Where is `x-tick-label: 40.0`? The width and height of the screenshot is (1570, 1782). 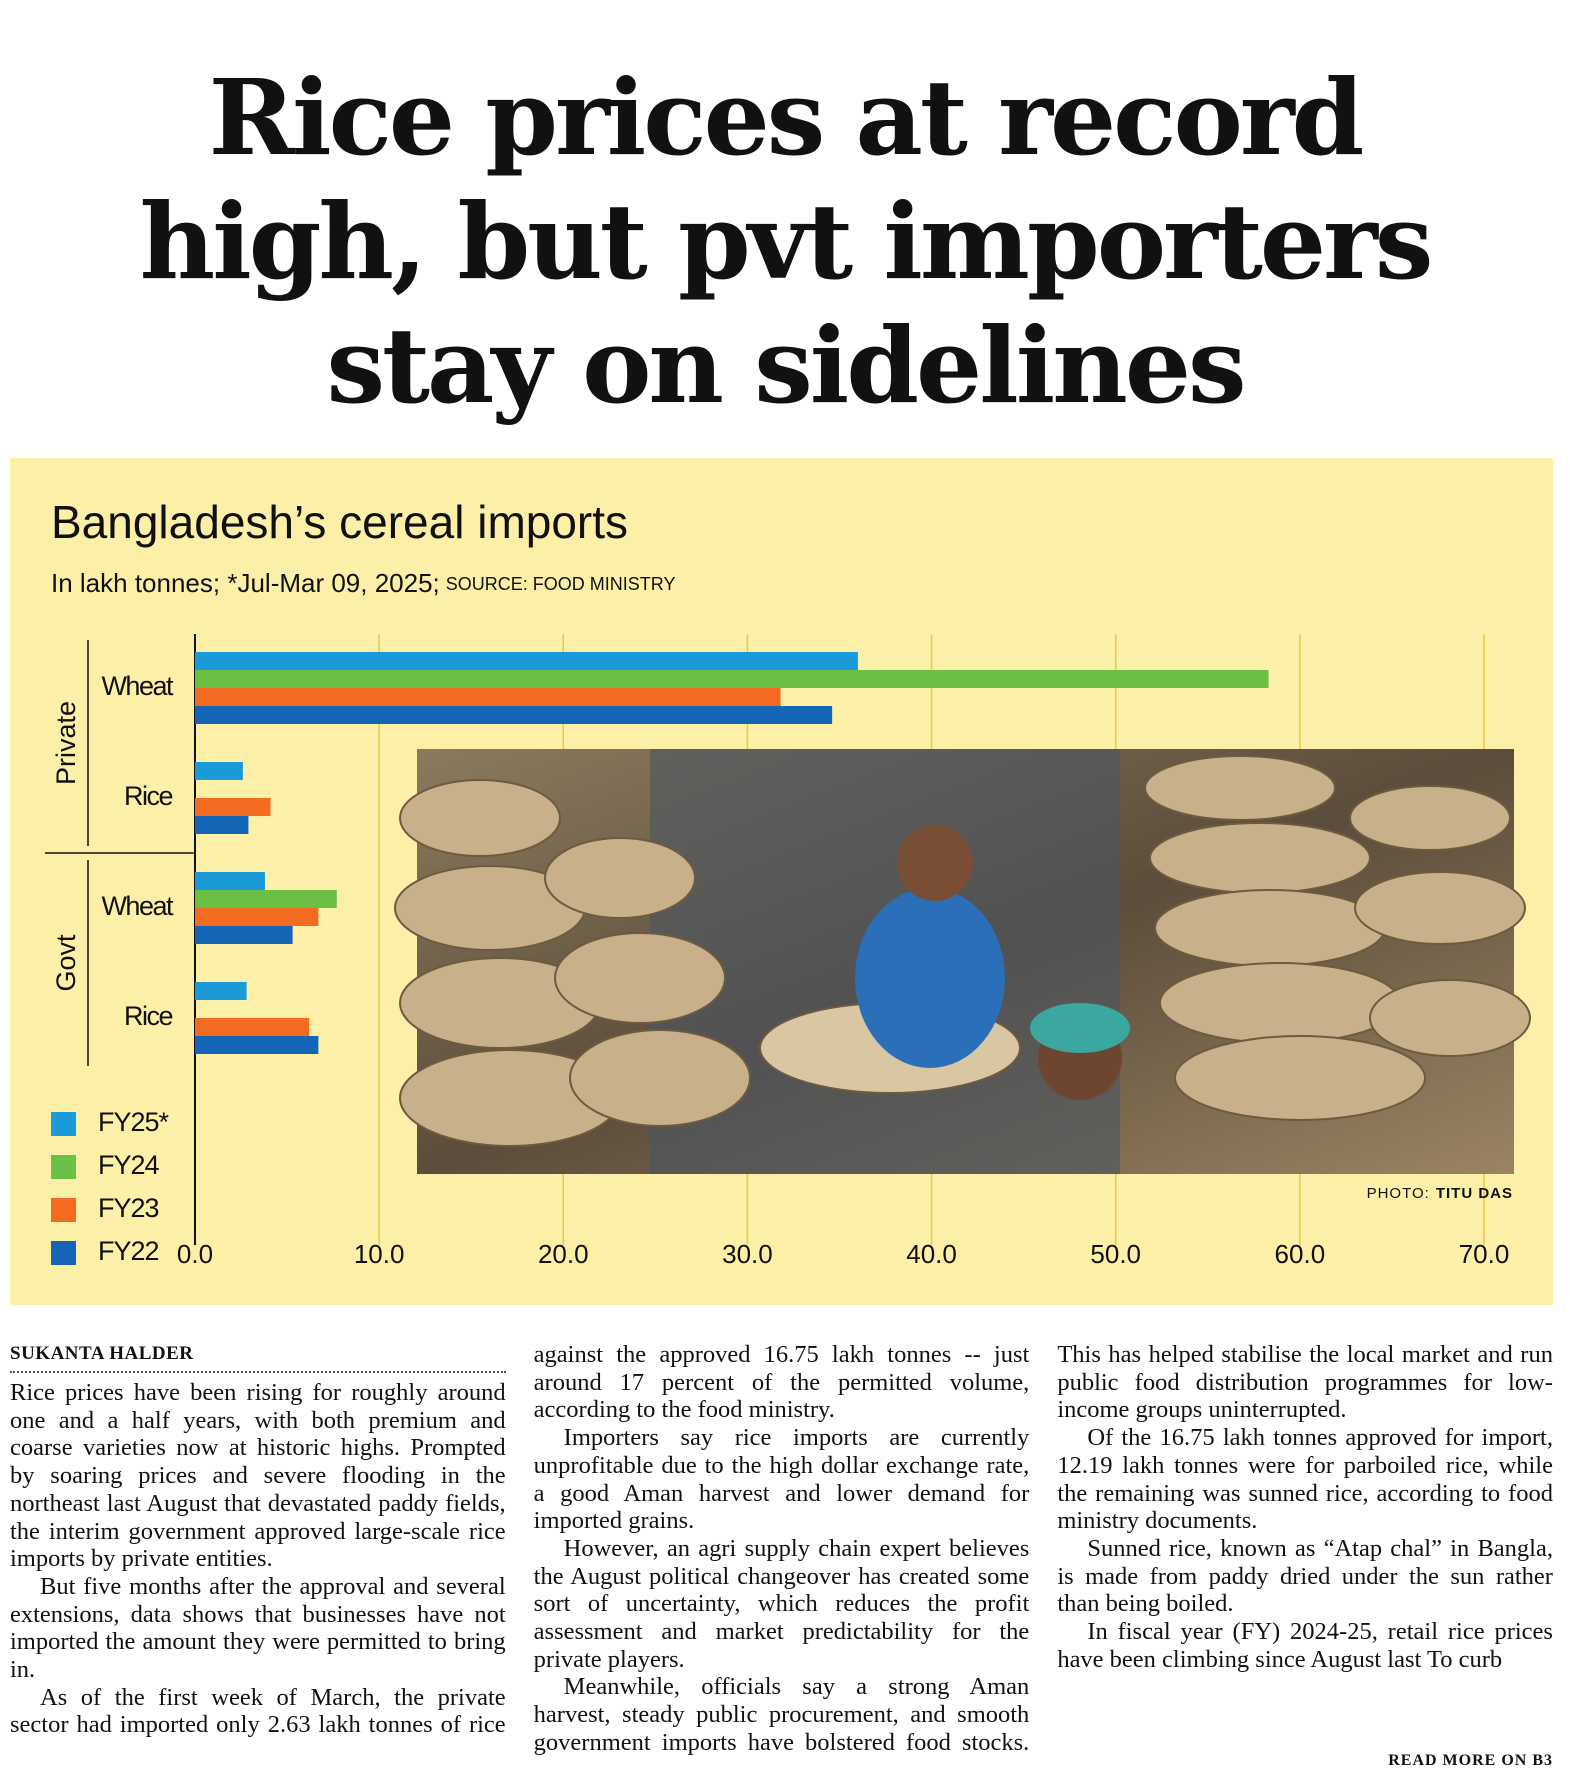
x-tick-label: 40.0 is located at coordinates (931, 1254).